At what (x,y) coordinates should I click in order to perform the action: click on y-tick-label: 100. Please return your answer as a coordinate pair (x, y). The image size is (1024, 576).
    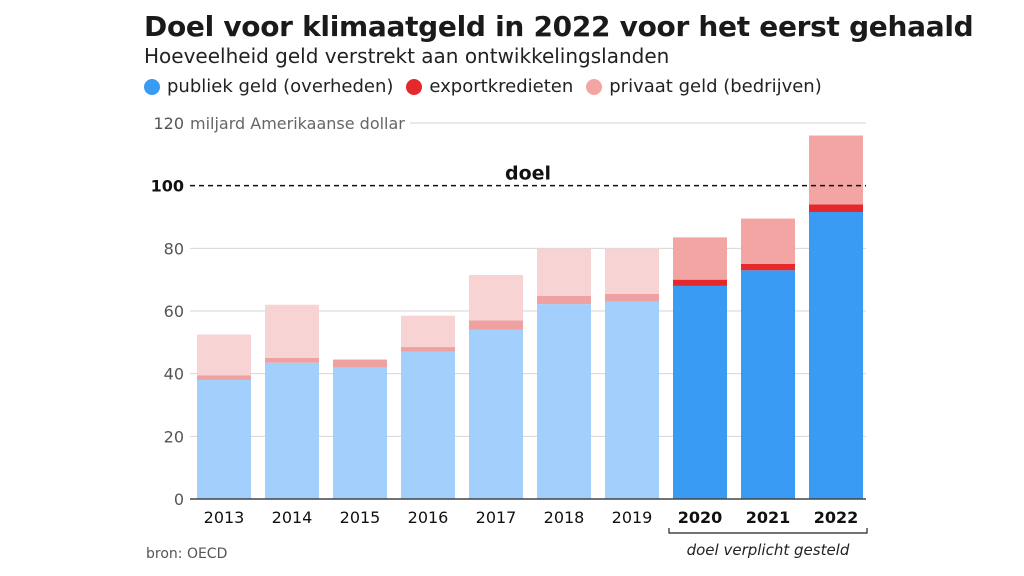
    Looking at the image, I should click on (167, 186).